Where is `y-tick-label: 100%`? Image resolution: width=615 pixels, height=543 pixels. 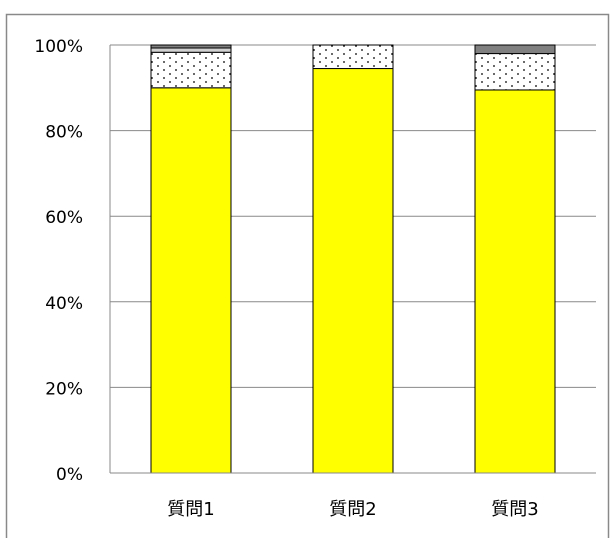
y-tick-label: 100% is located at coordinates (58, 47).